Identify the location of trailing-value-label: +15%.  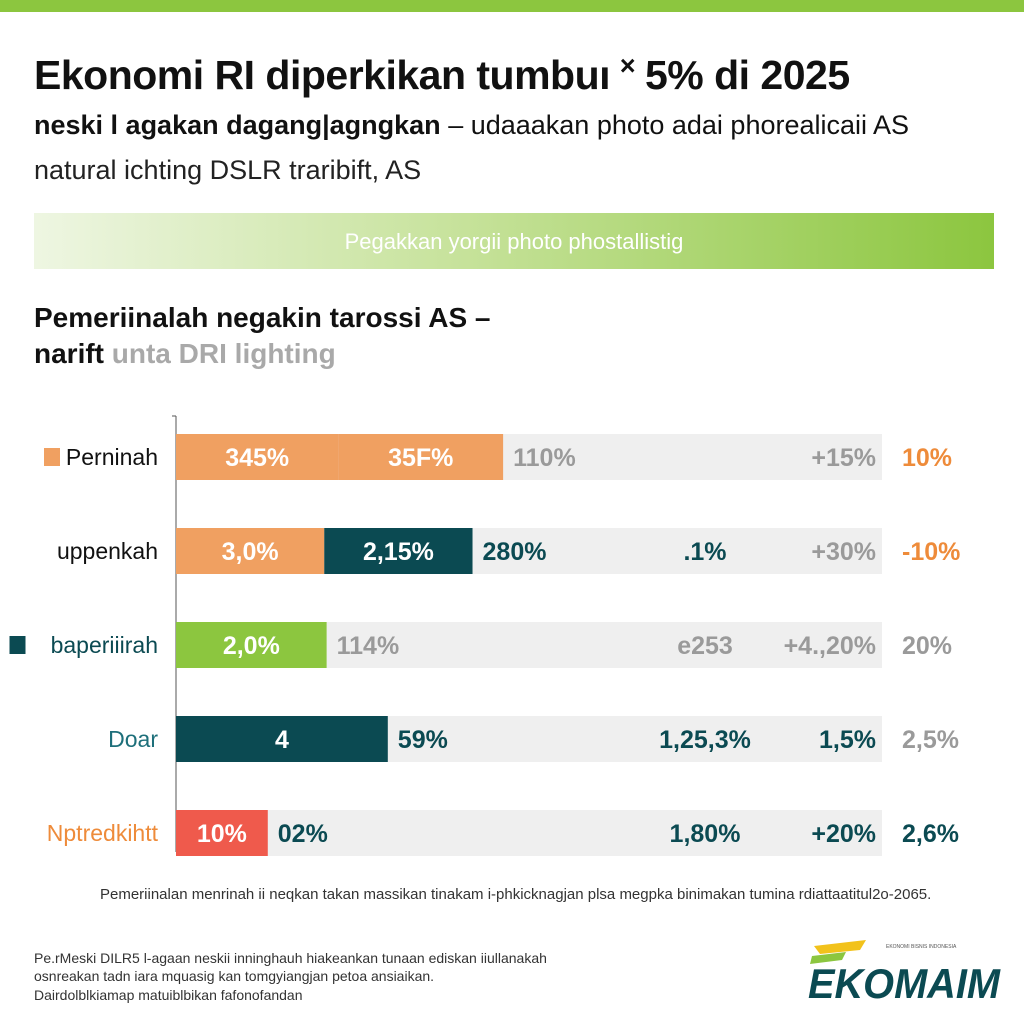
(843, 458).